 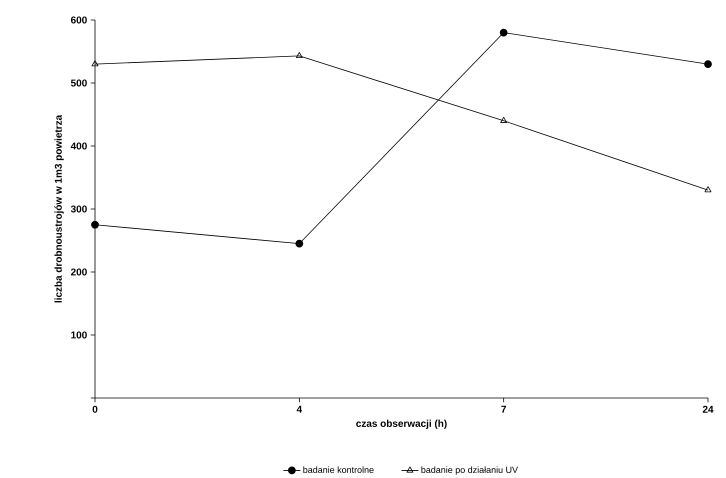 I want to click on legend-label: badanie po działaniu UV, so click(x=469, y=470).